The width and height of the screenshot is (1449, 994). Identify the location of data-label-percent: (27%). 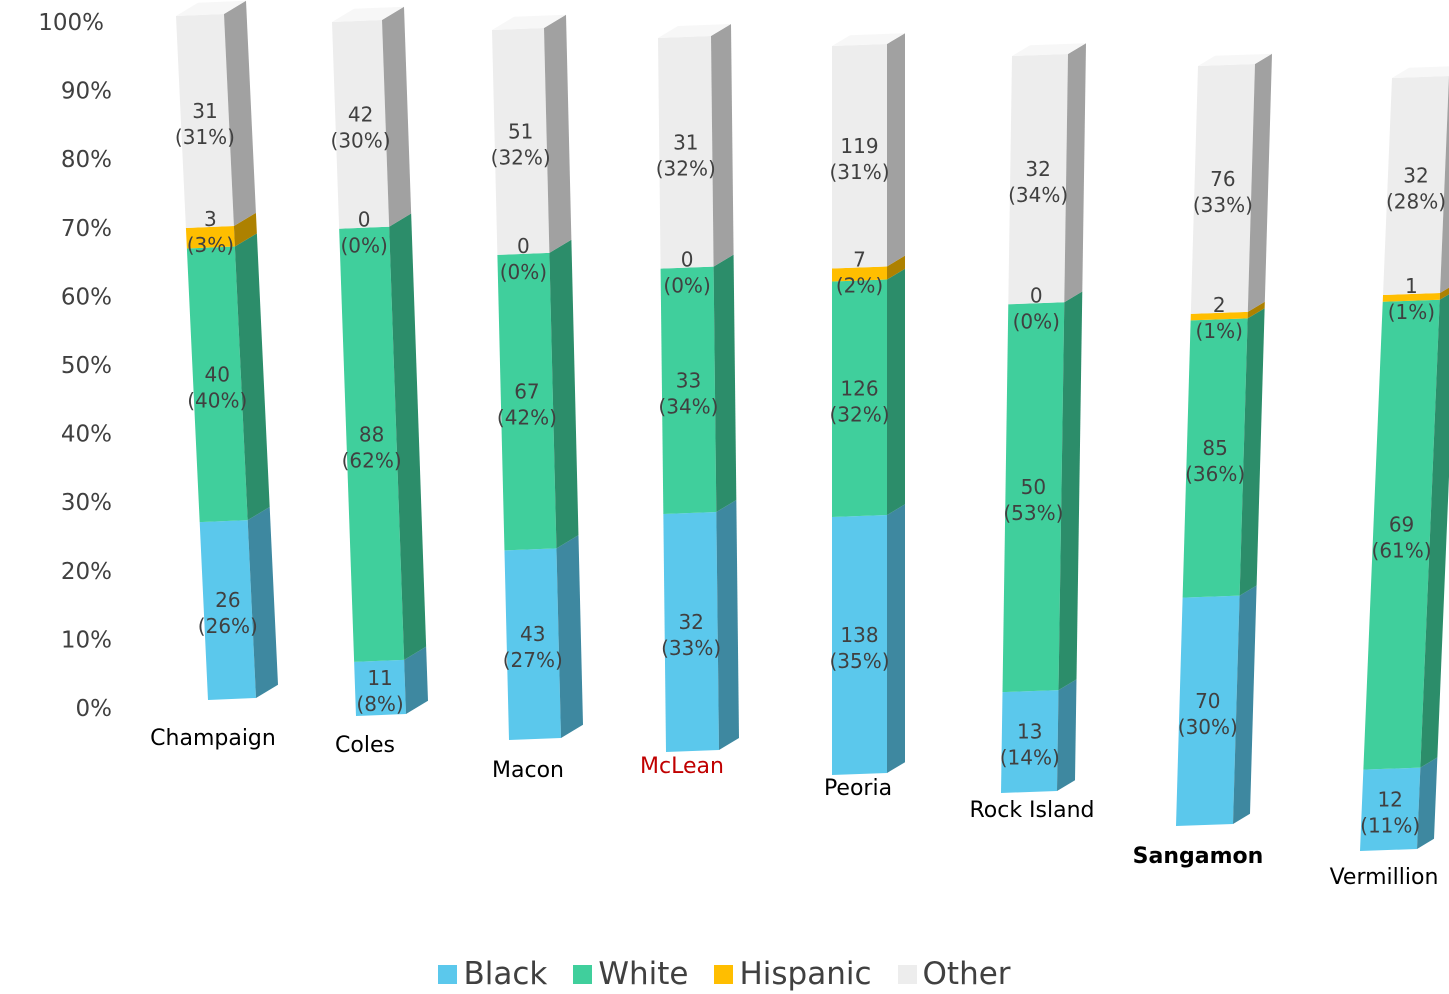
(533, 660).